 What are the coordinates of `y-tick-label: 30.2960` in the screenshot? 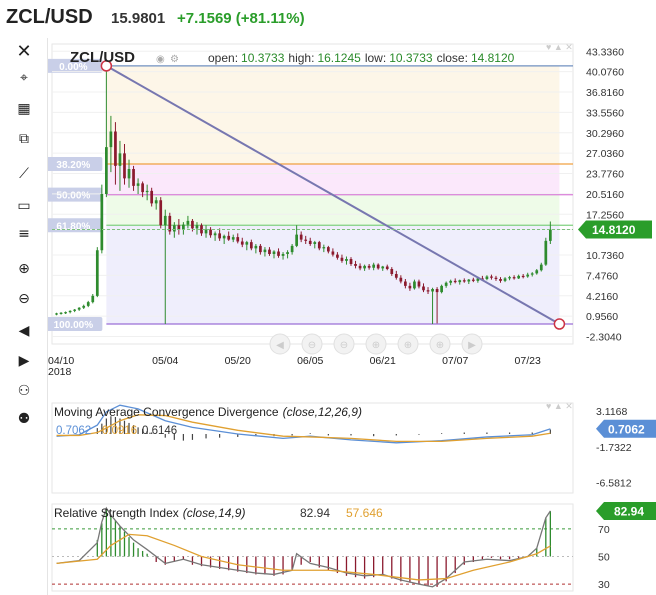 It's located at (605, 134).